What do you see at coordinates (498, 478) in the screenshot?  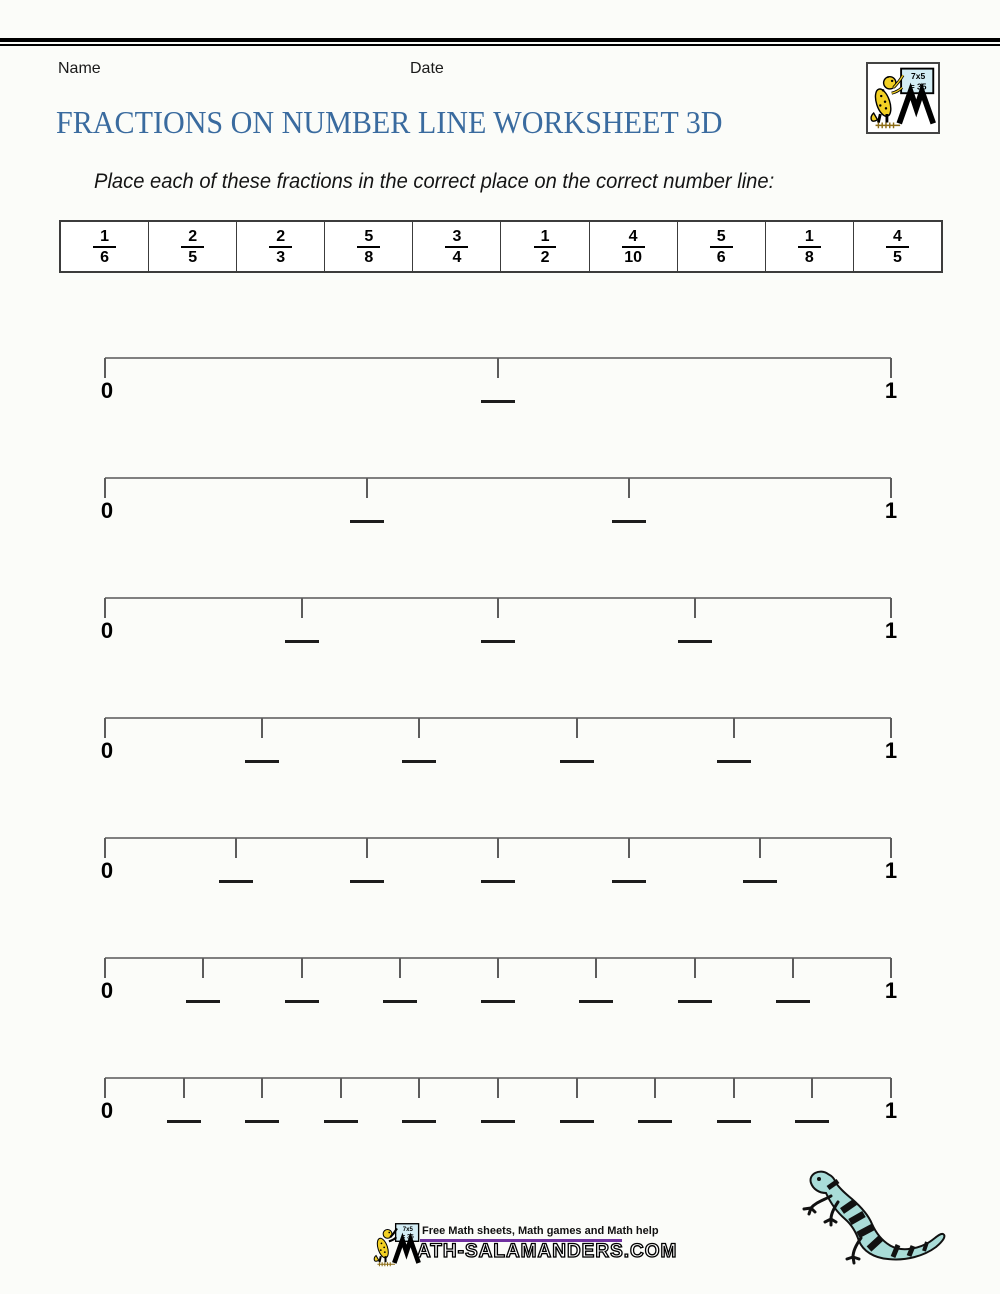 I see `number-line-rail` at bounding box center [498, 478].